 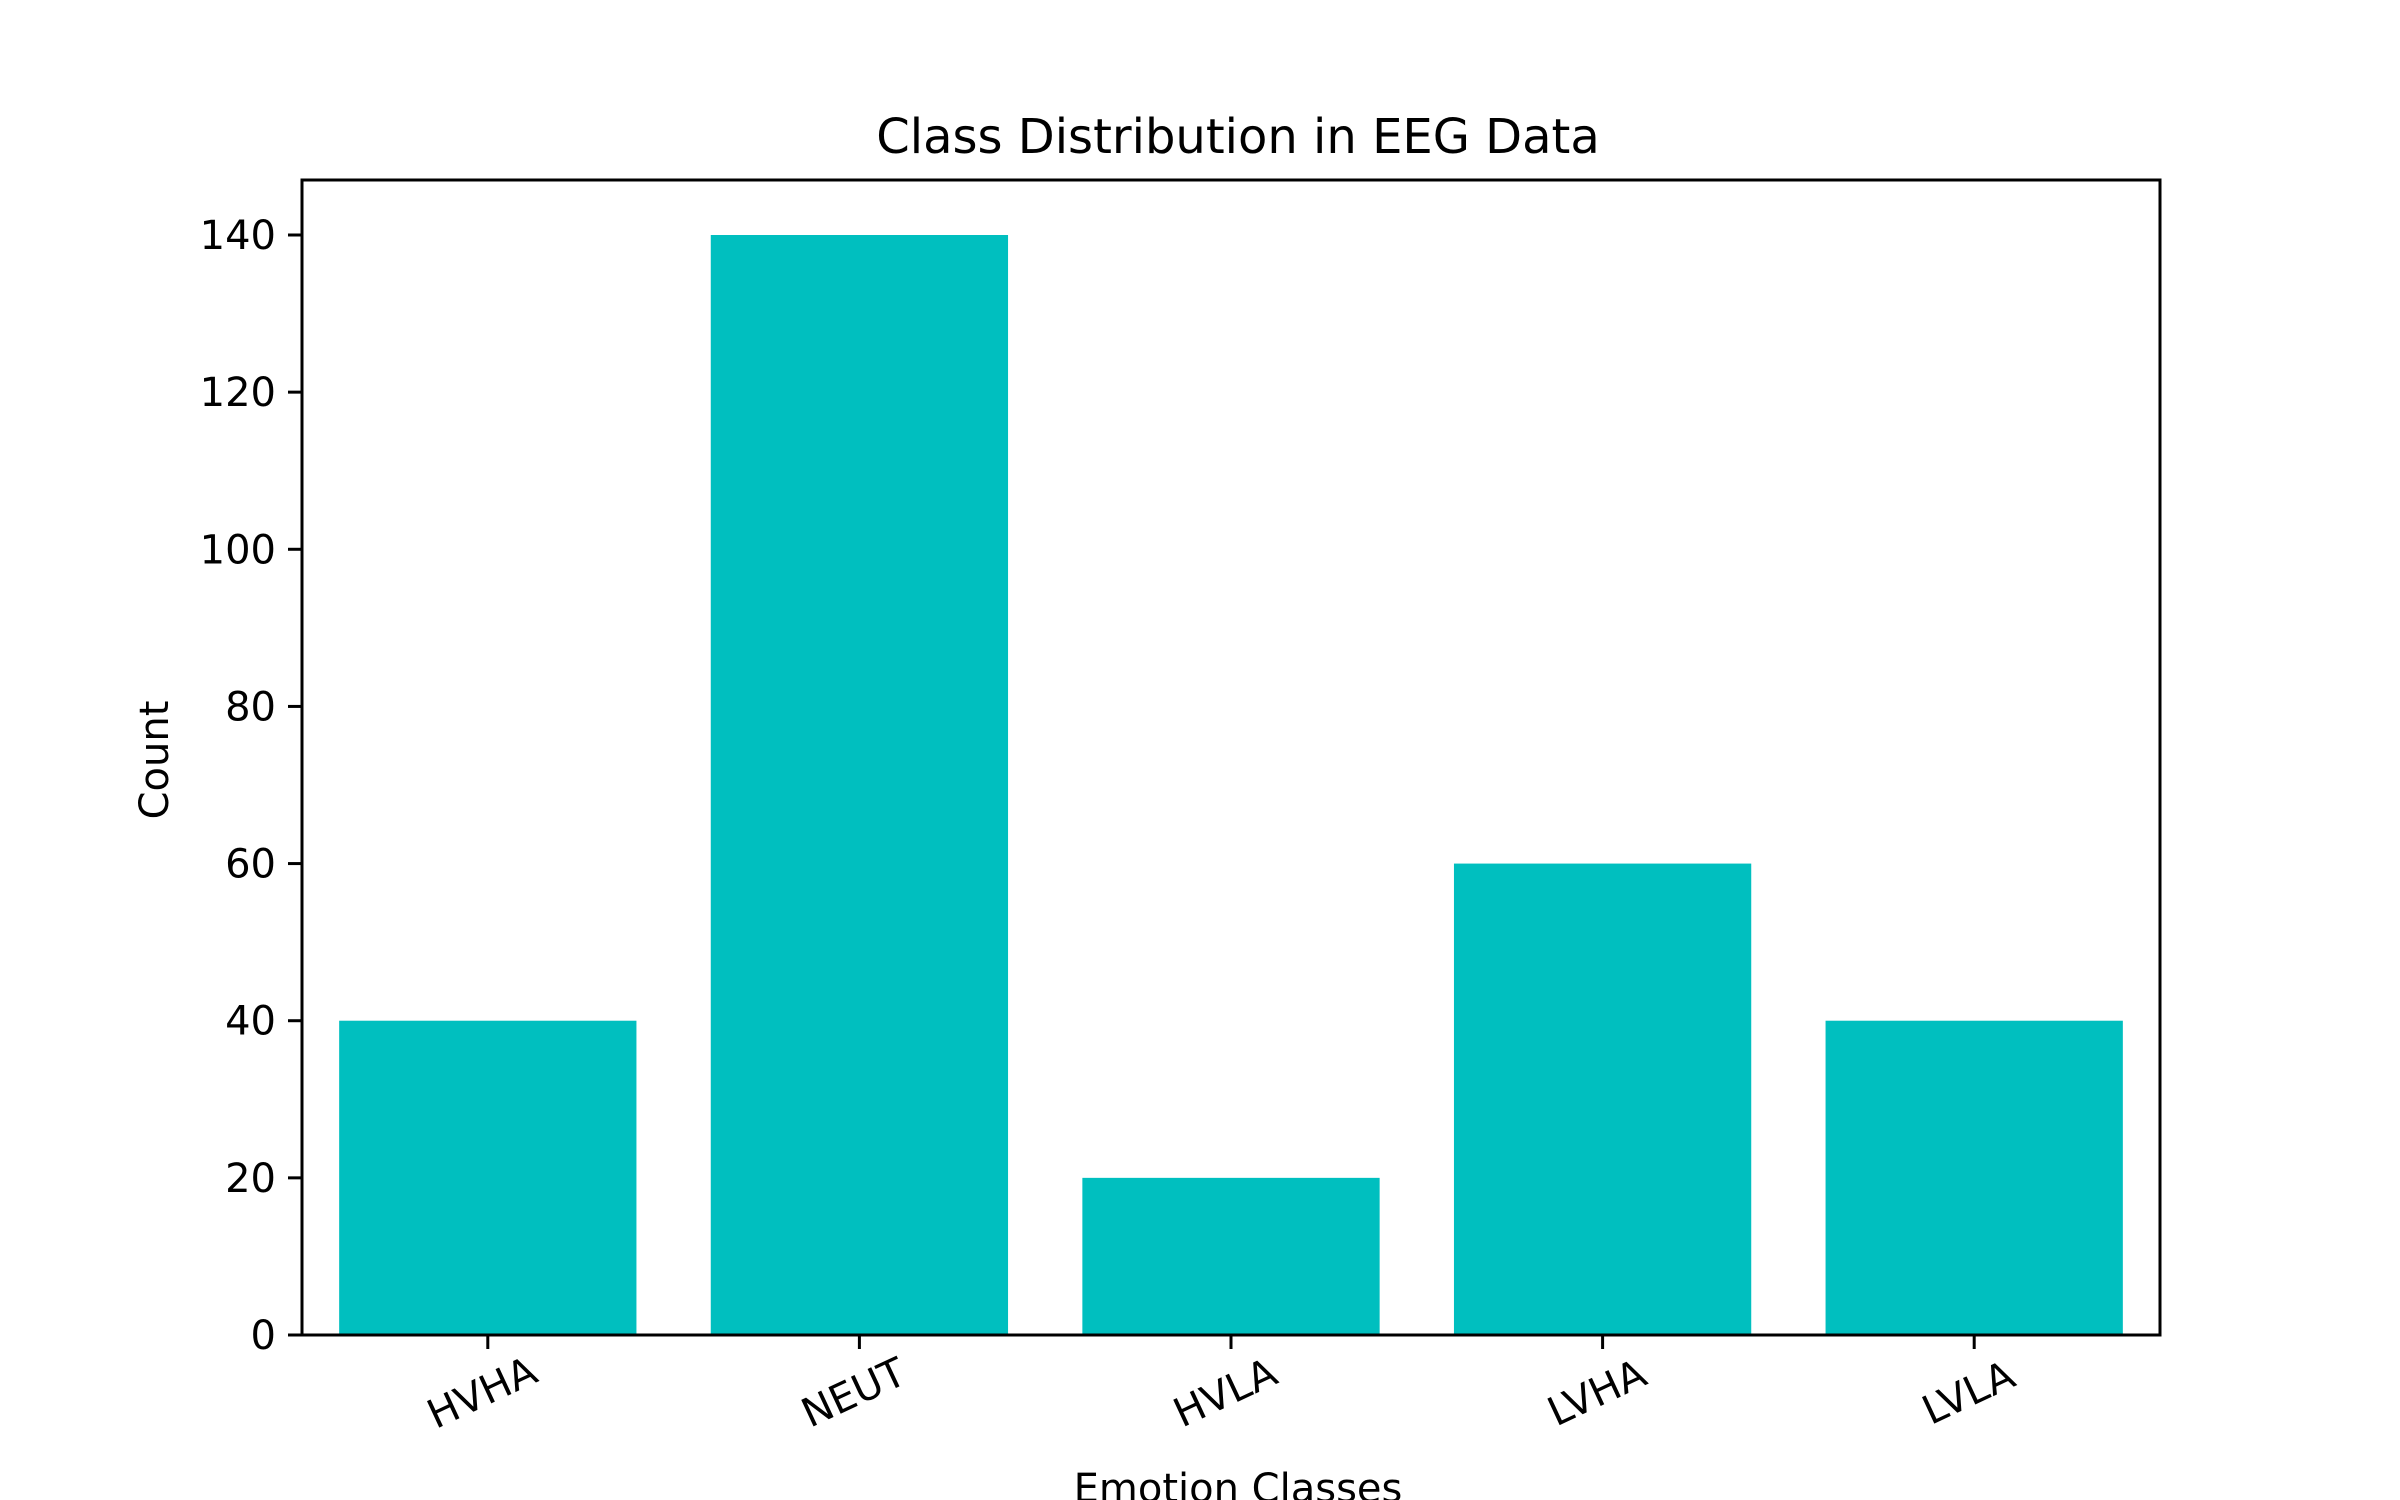 I want to click on y-tick-label: 120, so click(x=238, y=393).